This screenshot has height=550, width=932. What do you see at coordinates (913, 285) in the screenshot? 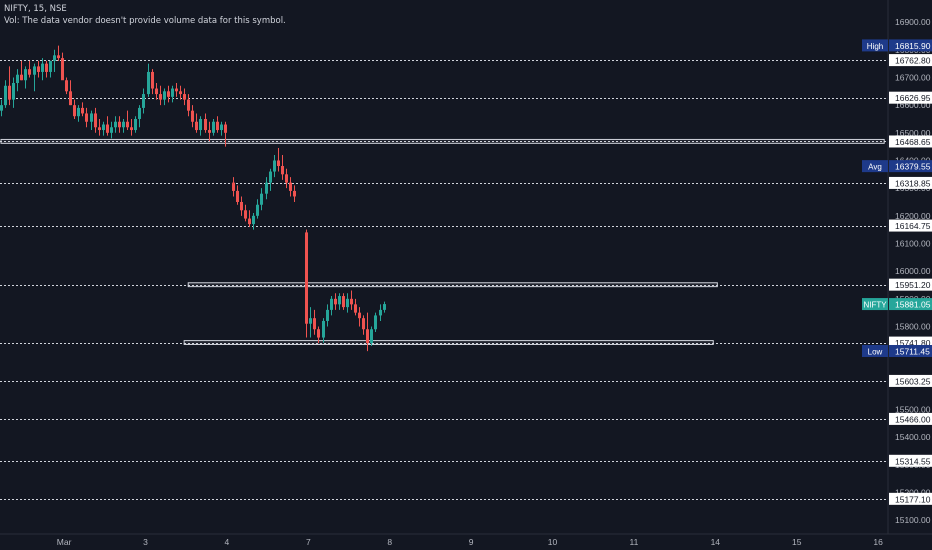
I see `level-label-text: 15951.20` at bounding box center [913, 285].